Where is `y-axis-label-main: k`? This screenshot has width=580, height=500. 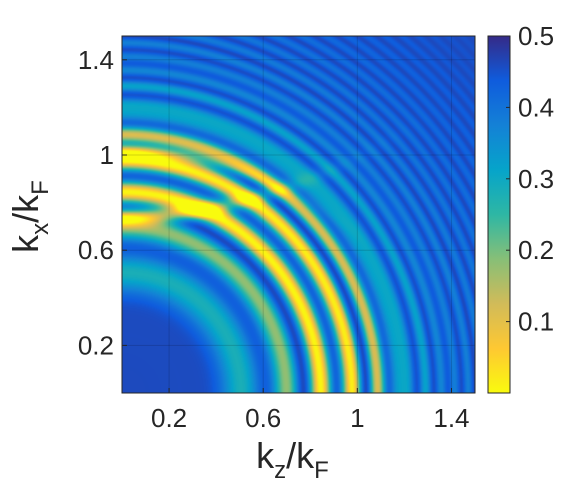 y-axis-label-main: k is located at coordinates (25, 243).